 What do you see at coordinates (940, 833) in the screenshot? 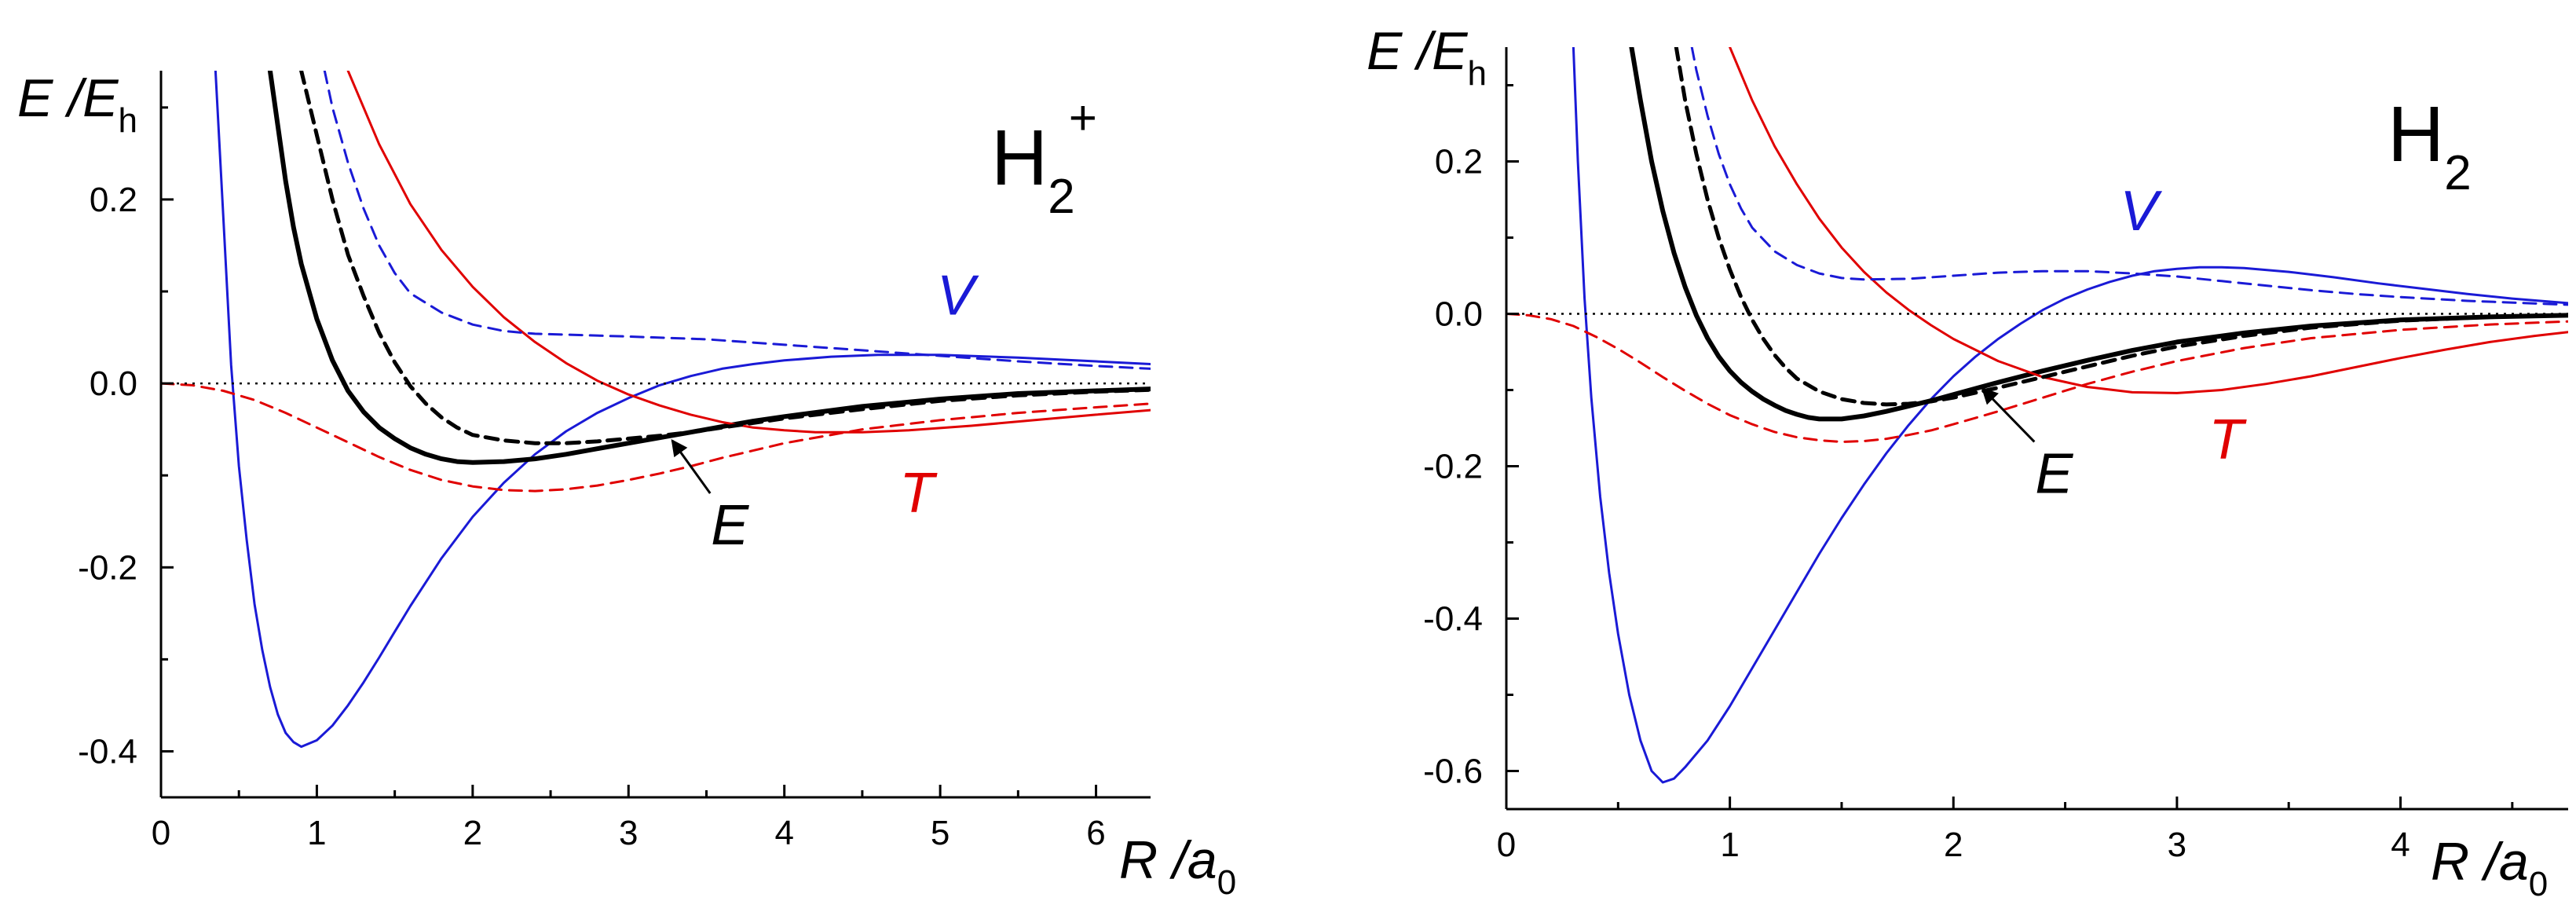
I see `x-tick-label: 5` at bounding box center [940, 833].